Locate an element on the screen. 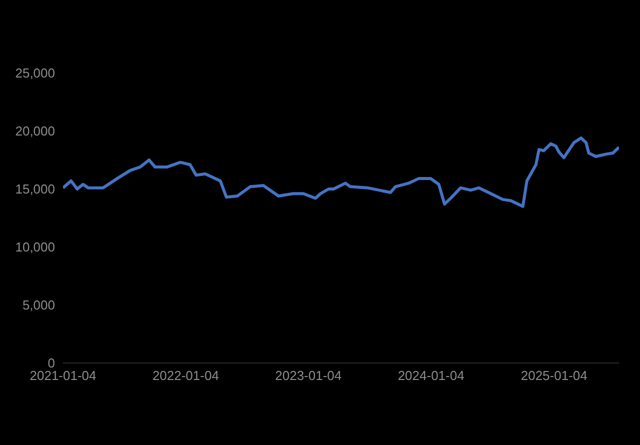  y-tick-label: 15,000 is located at coordinates (35, 189).